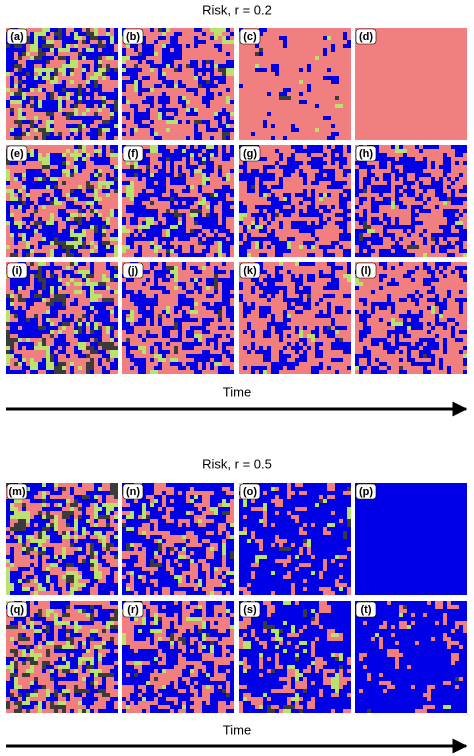 This screenshot has height=756, width=474. Describe the element at coordinates (250, 154) in the screenshot. I see `panel-label: (g)` at that location.